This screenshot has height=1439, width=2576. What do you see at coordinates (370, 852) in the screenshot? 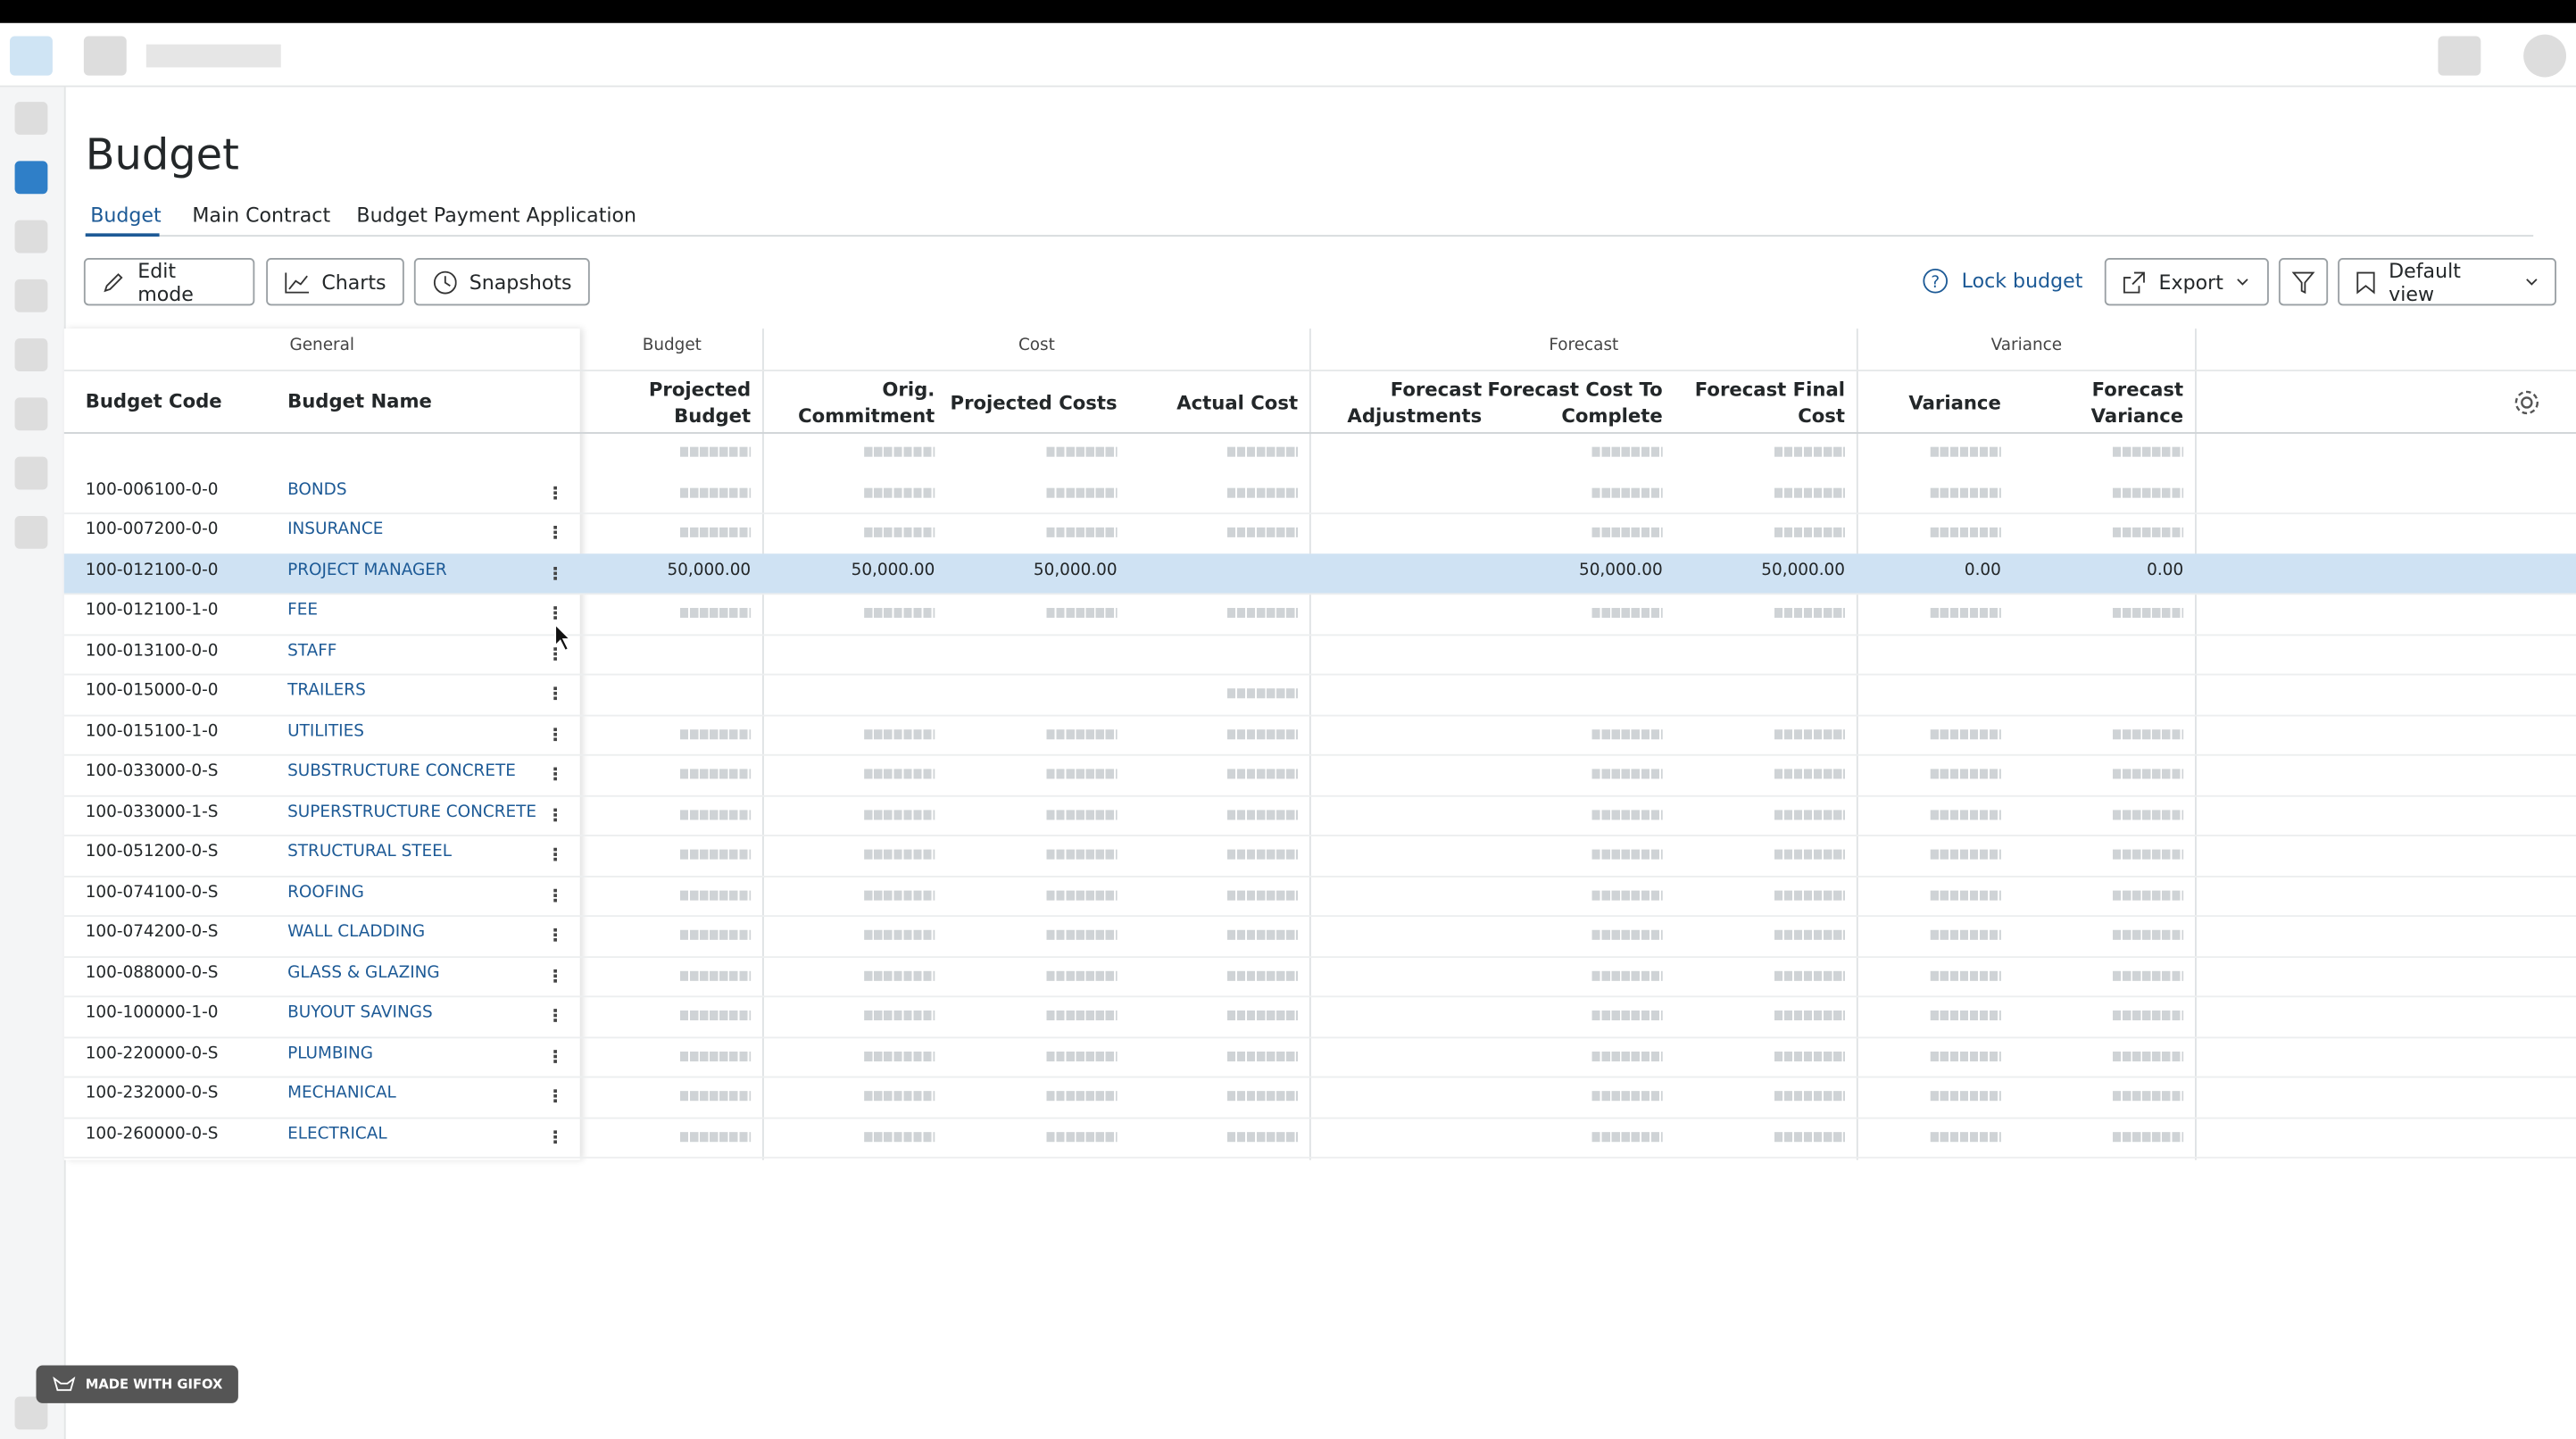
I see `budget-name: STRUCTURAL STEEL` at bounding box center [370, 852].